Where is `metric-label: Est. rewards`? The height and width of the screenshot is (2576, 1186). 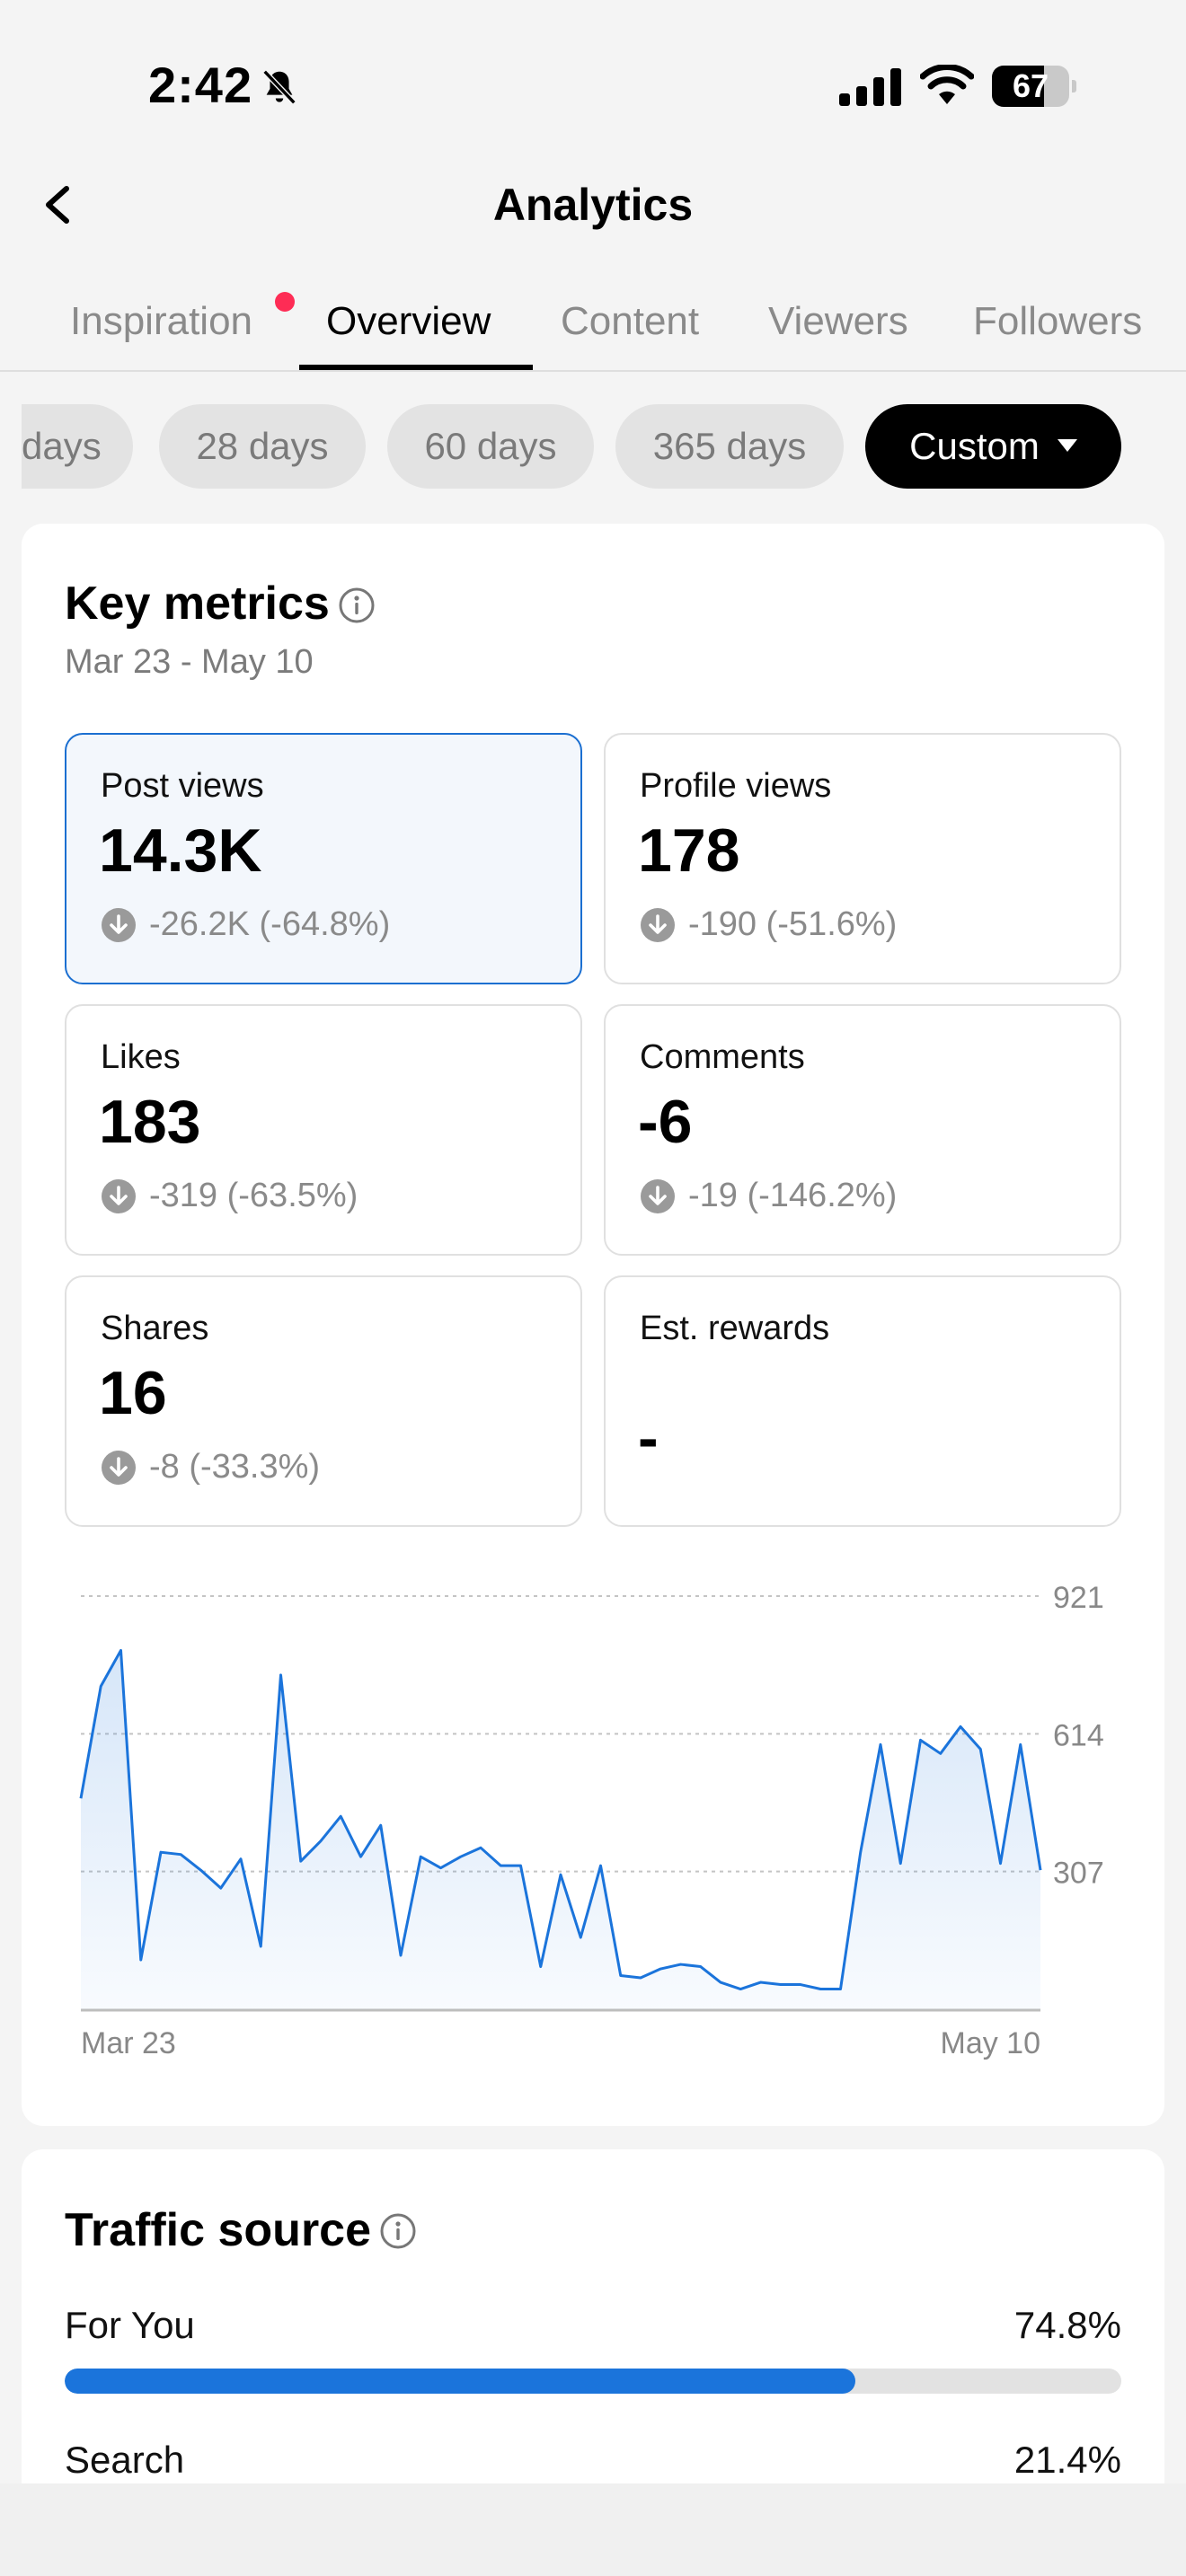 metric-label: Est. rewards is located at coordinates (735, 1328).